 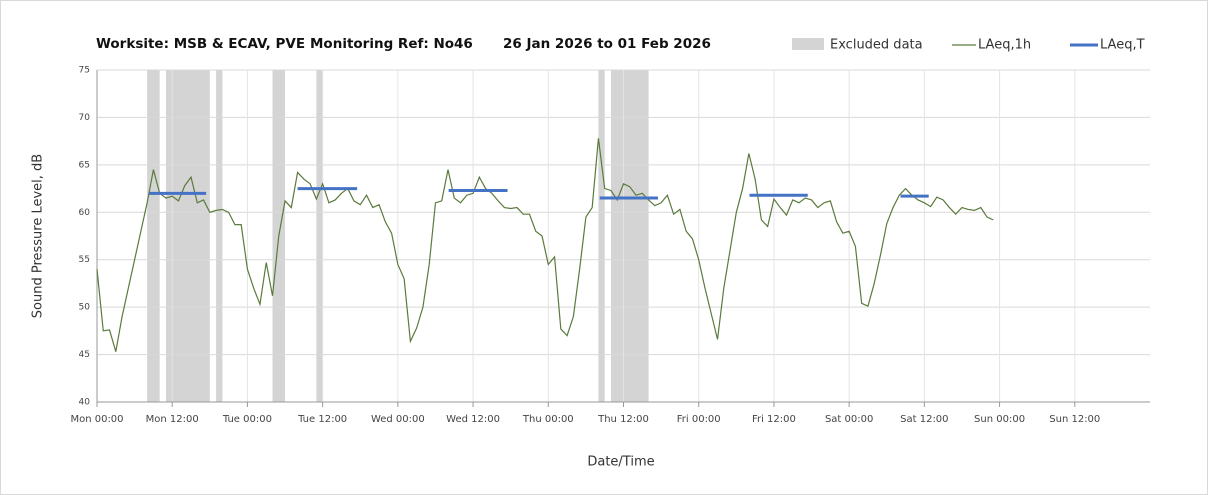 What do you see at coordinates (473, 419) in the screenshot?
I see `x-tick-label: Wed 12:00` at bounding box center [473, 419].